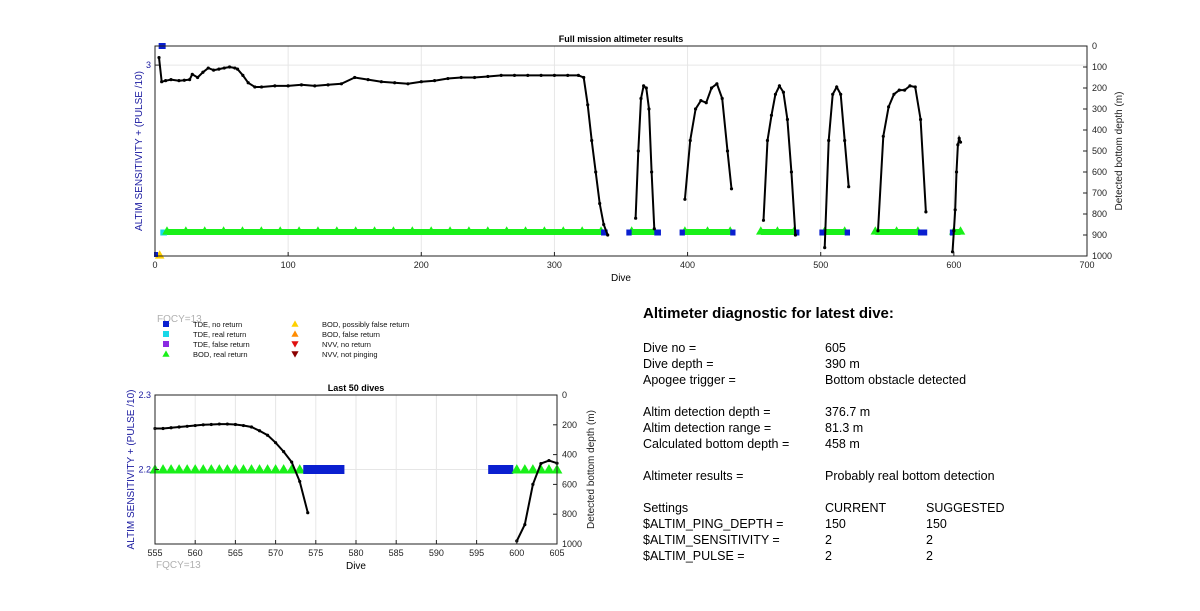 The height and width of the screenshot is (611, 1200). What do you see at coordinates (1099, 151) in the screenshot?
I see `y2-tick-label: 500` at bounding box center [1099, 151].